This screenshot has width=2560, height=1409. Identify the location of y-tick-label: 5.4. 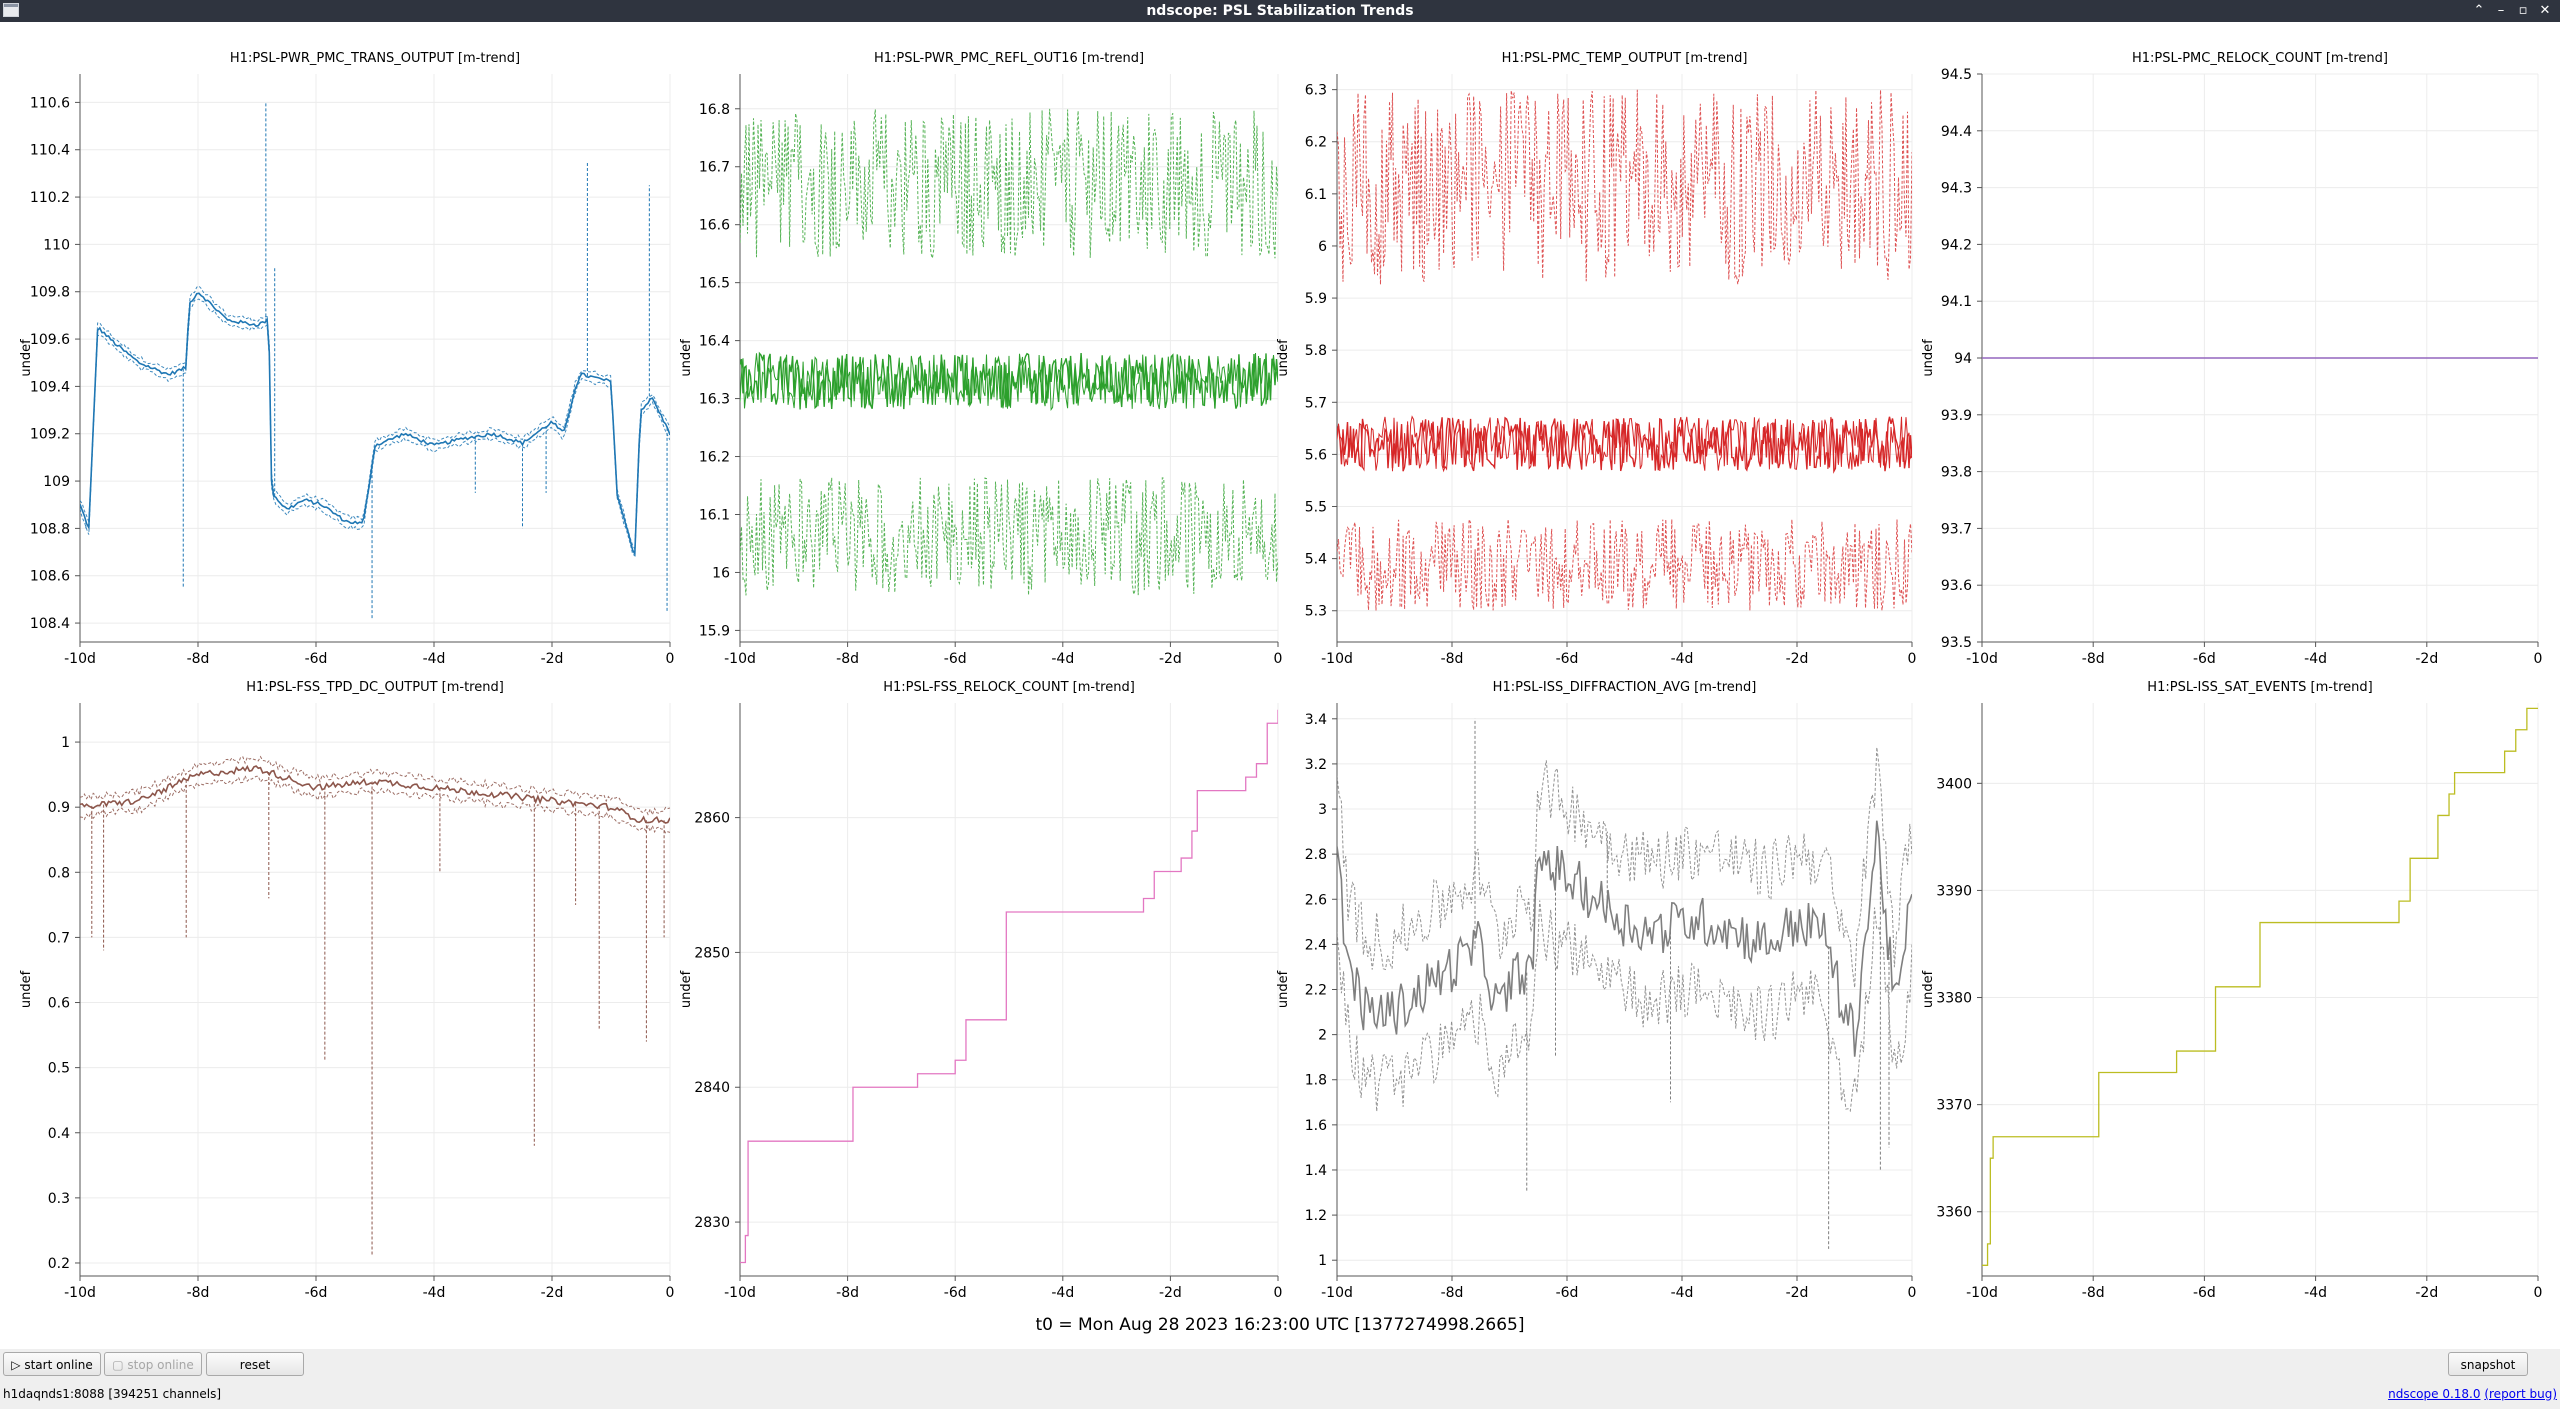
(1316, 560).